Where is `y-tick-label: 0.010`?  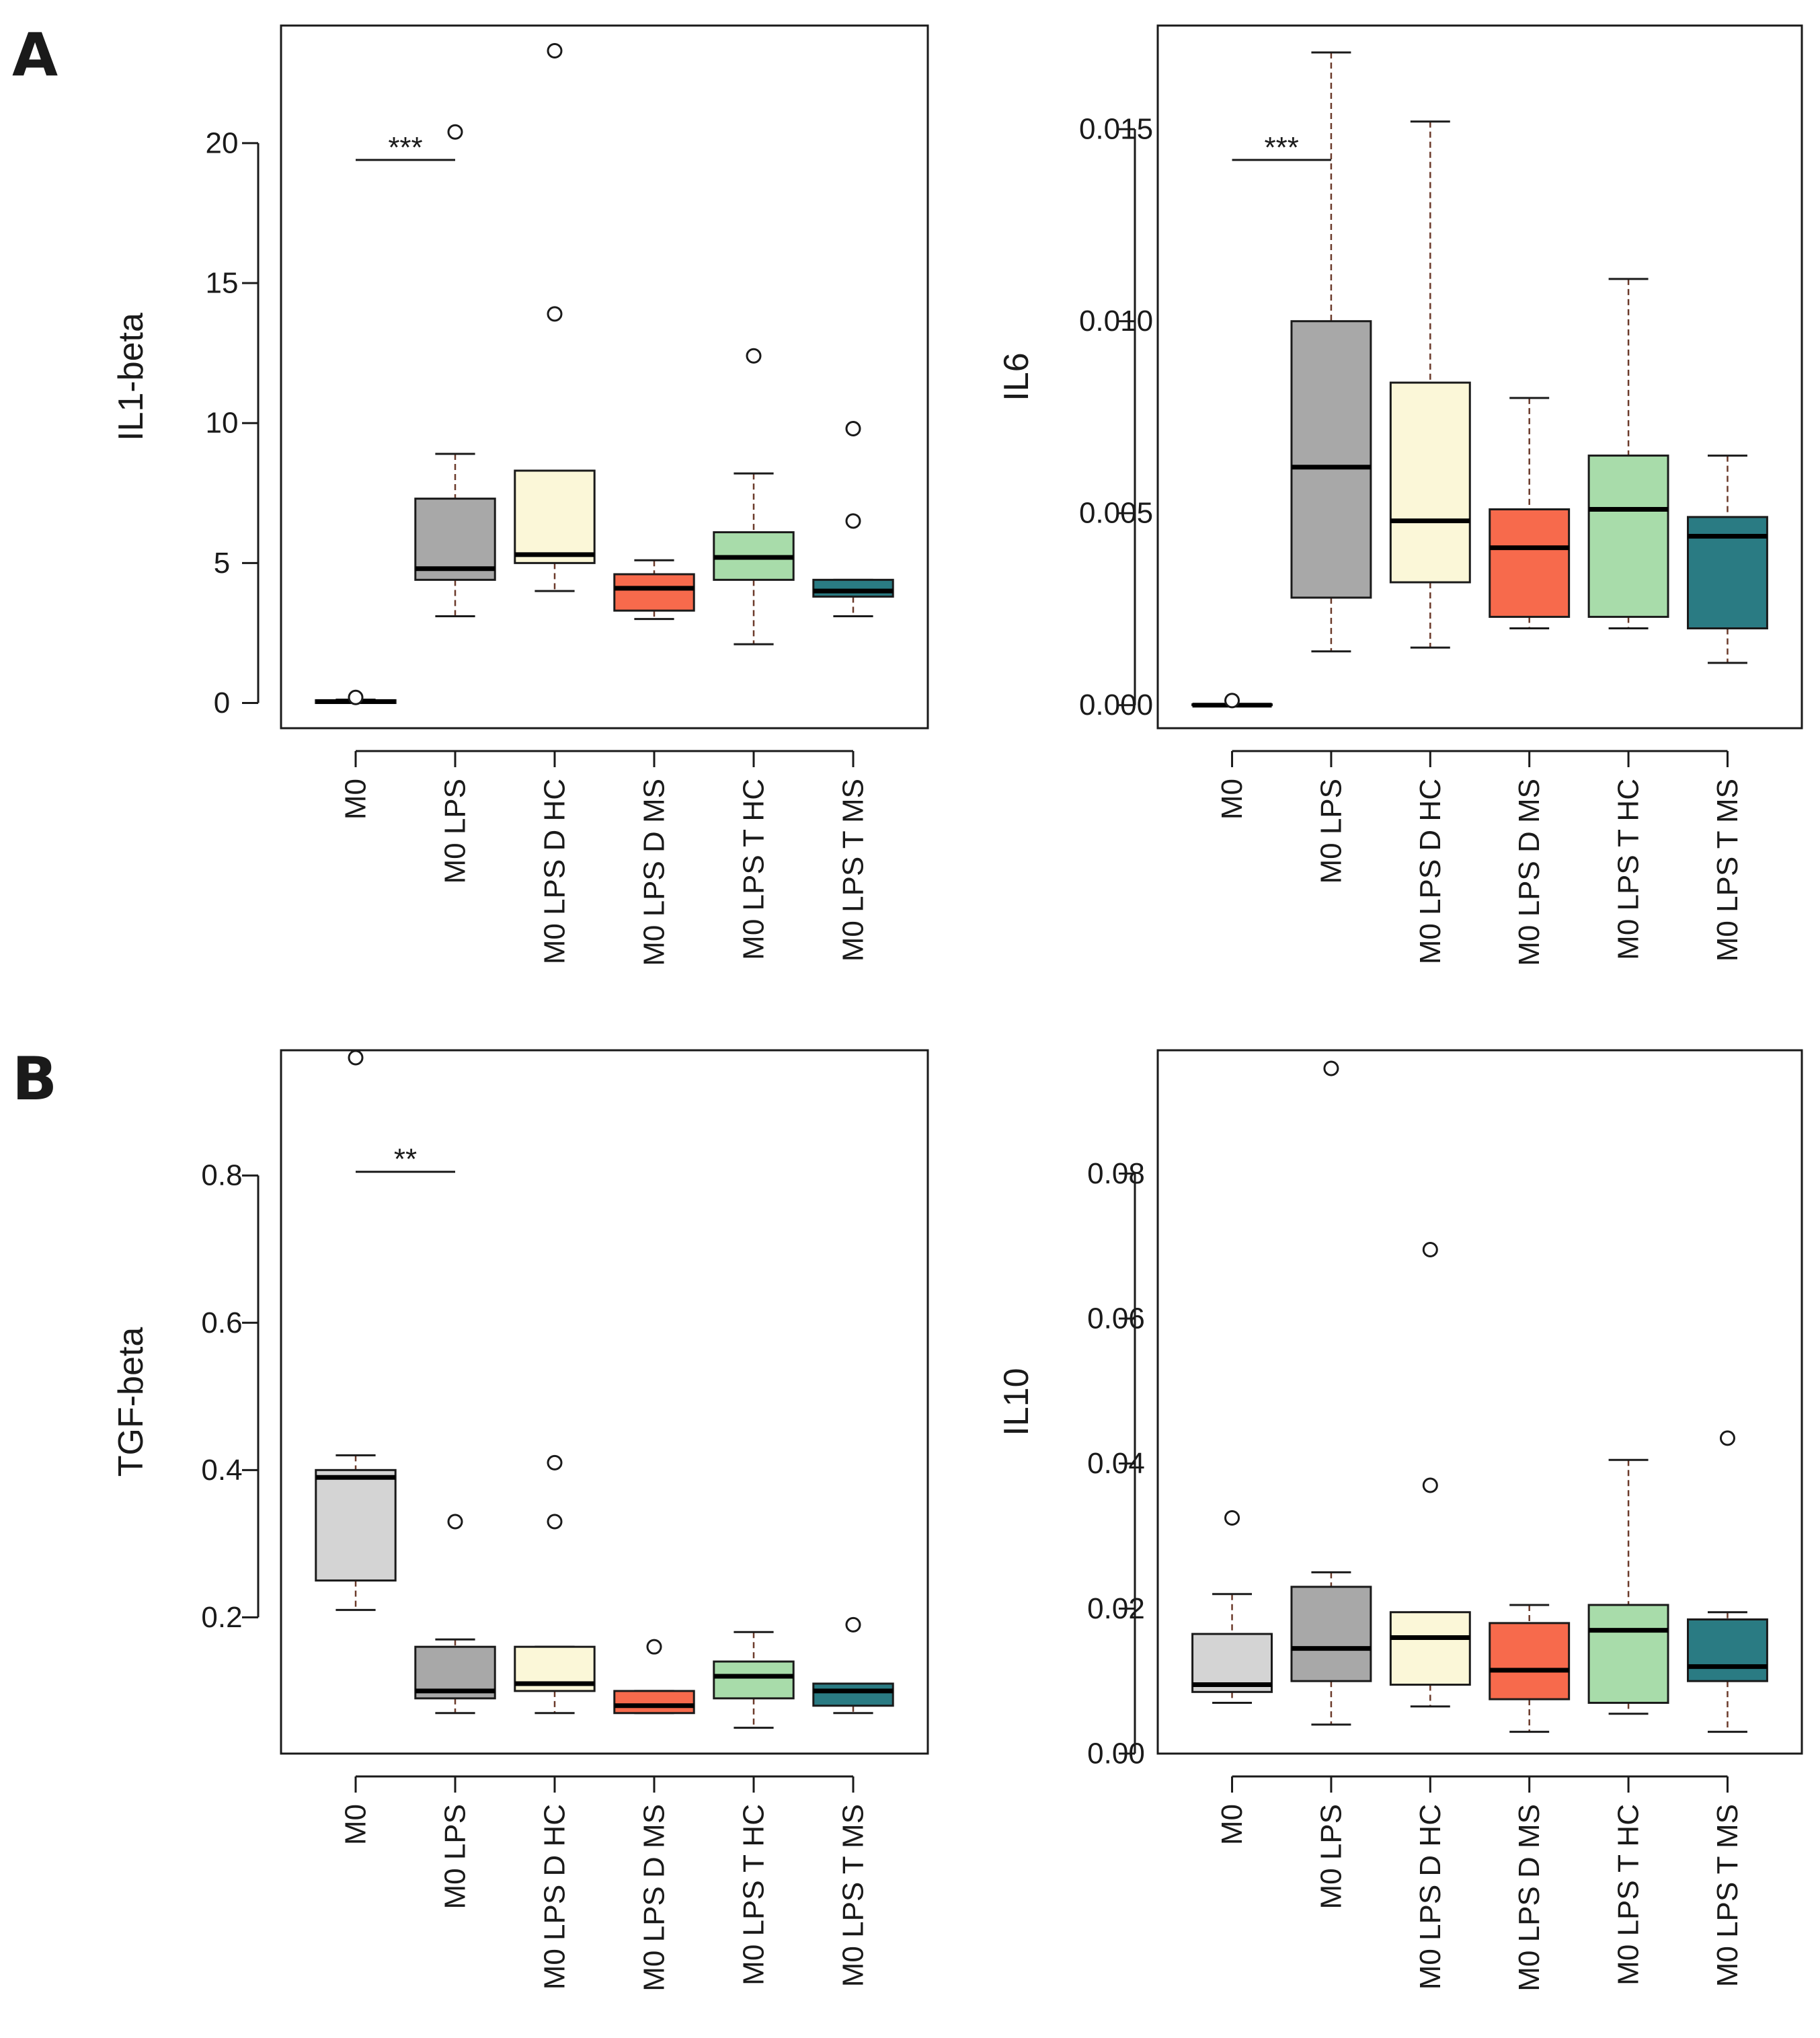 y-tick-label: 0.010 is located at coordinates (1116, 322).